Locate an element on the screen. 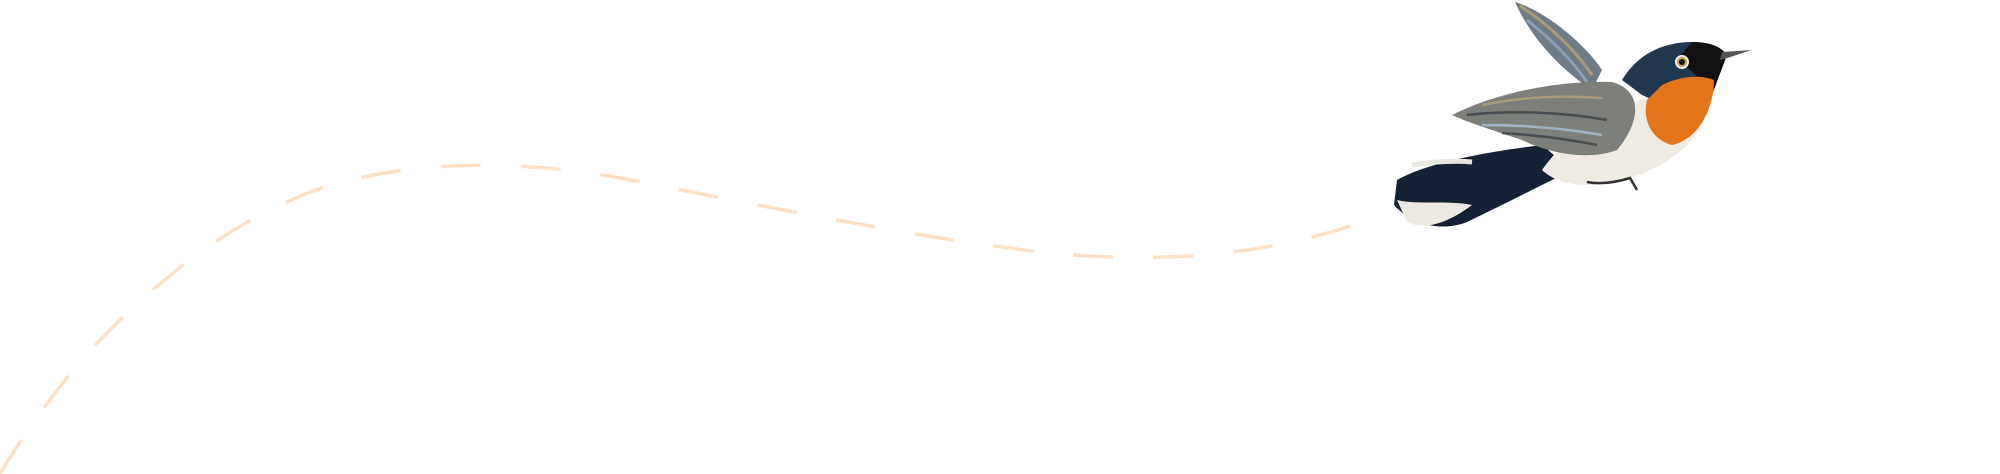  bird-breast is located at coordinates (1679, 110).